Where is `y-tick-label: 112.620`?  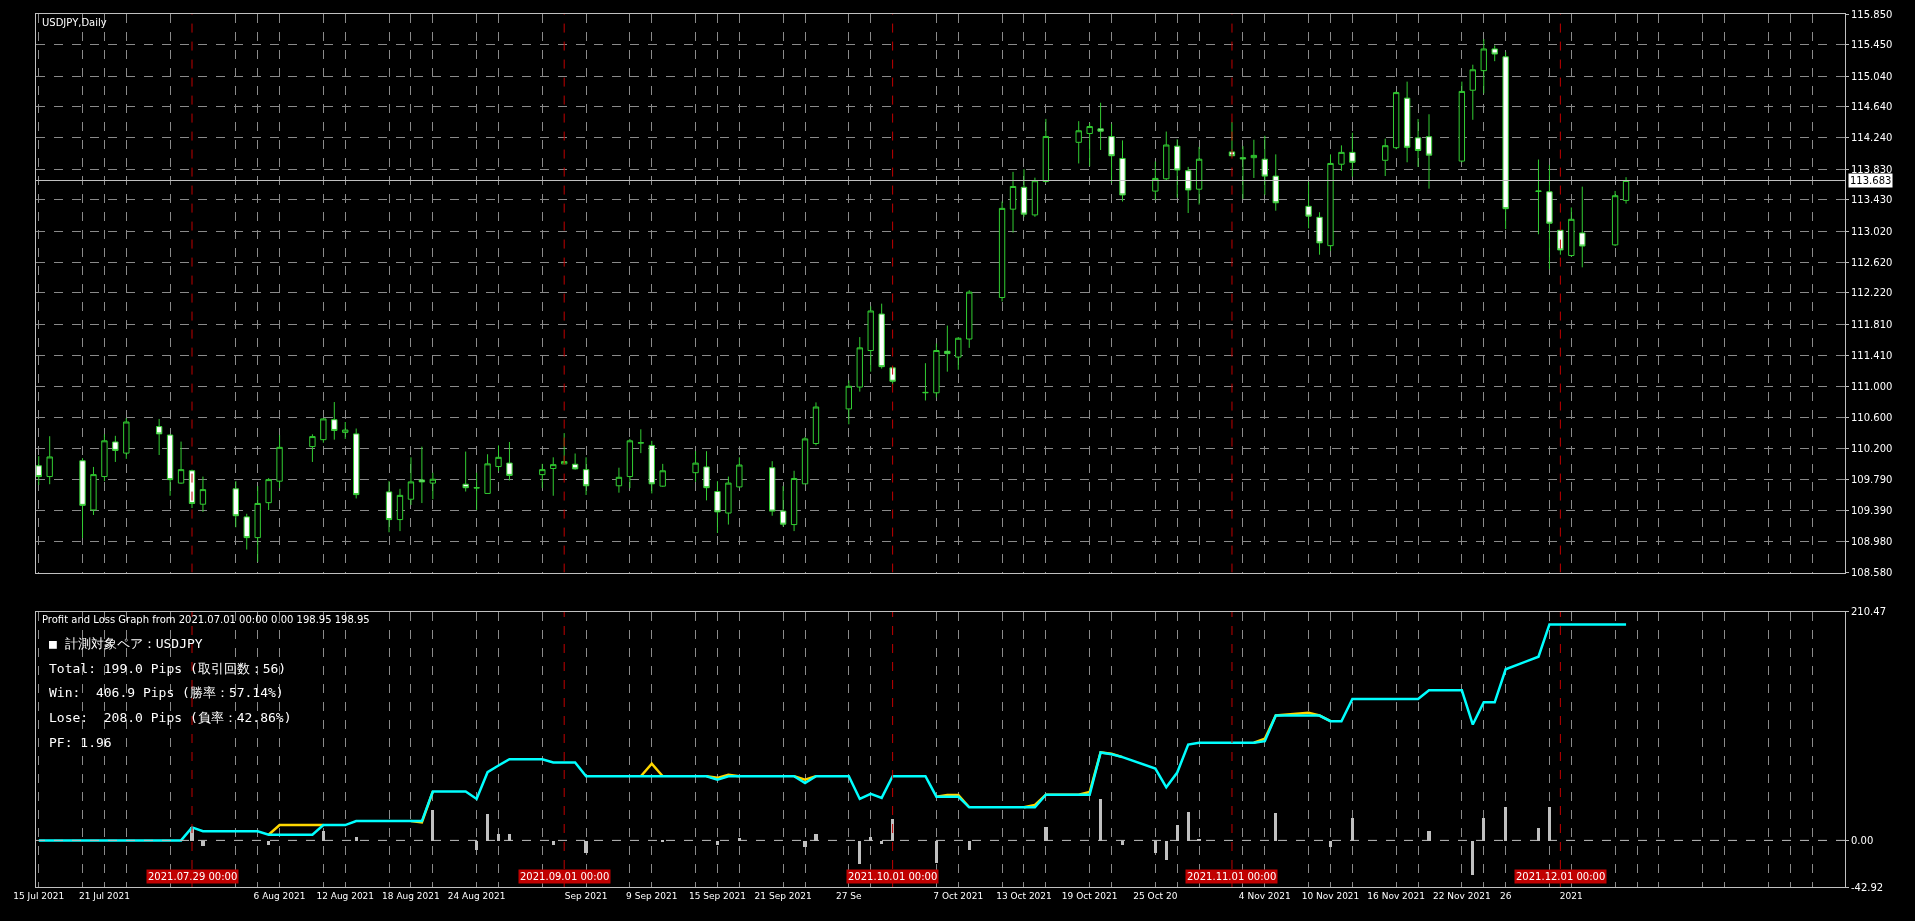 y-tick-label: 112.620 is located at coordinates (1872, 262).